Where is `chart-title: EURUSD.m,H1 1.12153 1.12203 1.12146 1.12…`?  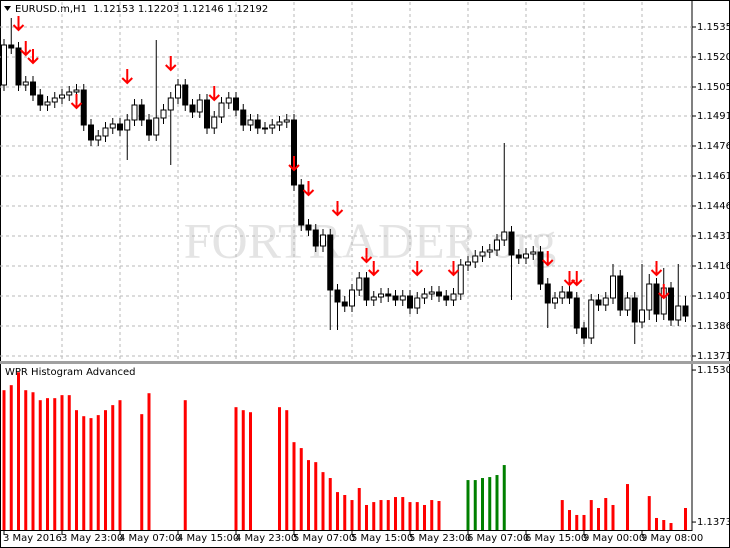
chart-title: EURUSD.m,H1 1.12153 1.12203 1.12146 1.12… is located at coordinates (141, 9).